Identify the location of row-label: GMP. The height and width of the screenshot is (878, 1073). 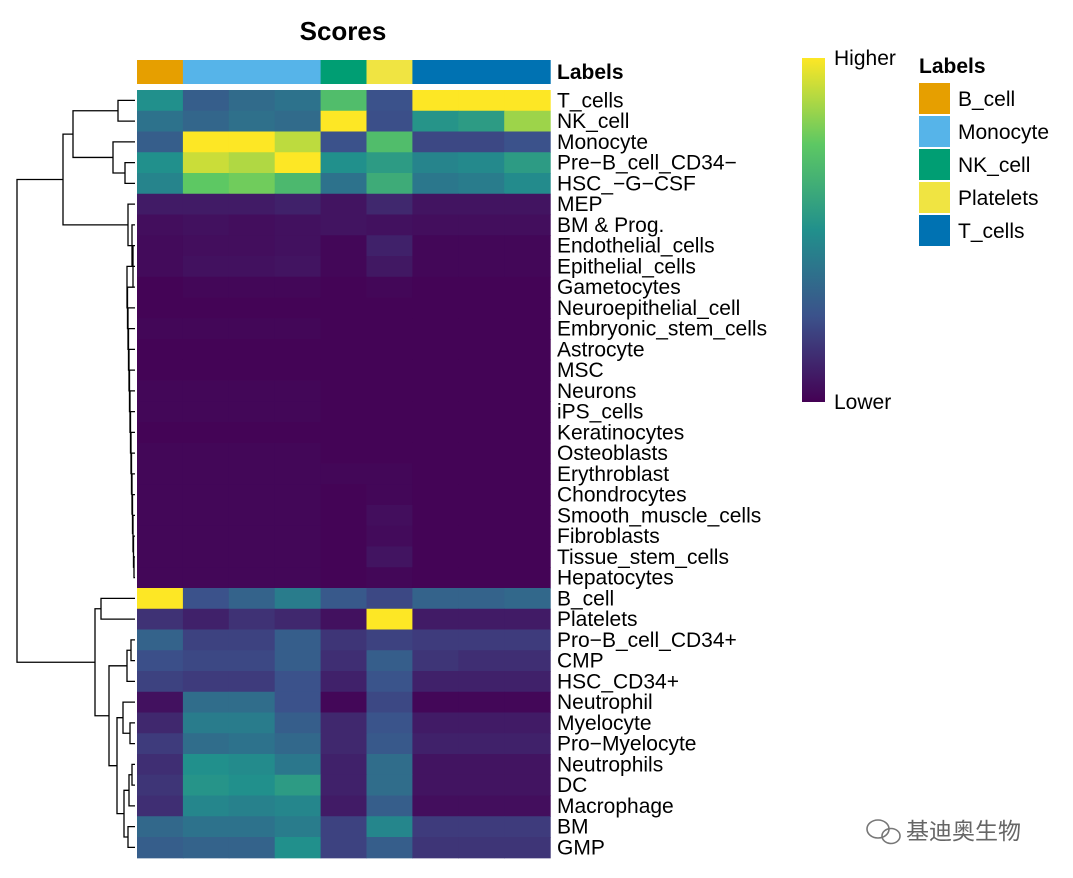
(581, 847).